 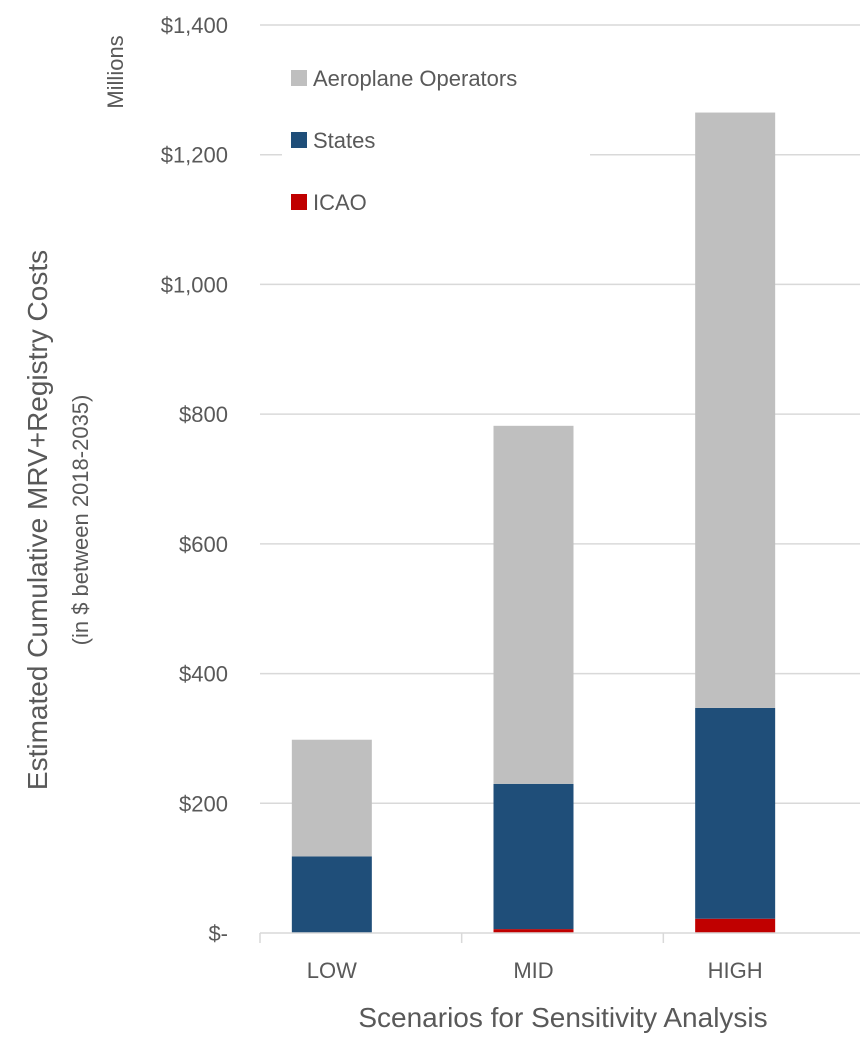 What do you see at coordinates (194, 155) in the screenshot?
I see `y-tick-label: $1,200` at bounding box center [194, 155].